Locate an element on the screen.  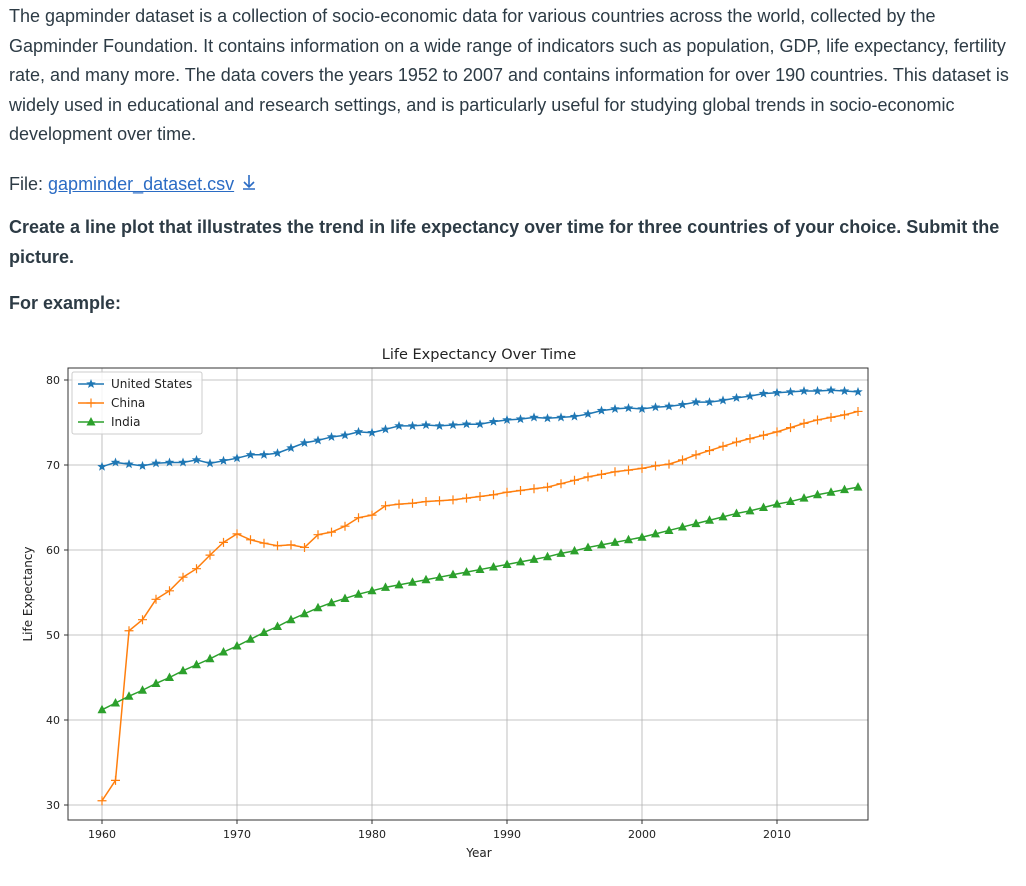
legend-label: China is located at coordinates (128, 403).